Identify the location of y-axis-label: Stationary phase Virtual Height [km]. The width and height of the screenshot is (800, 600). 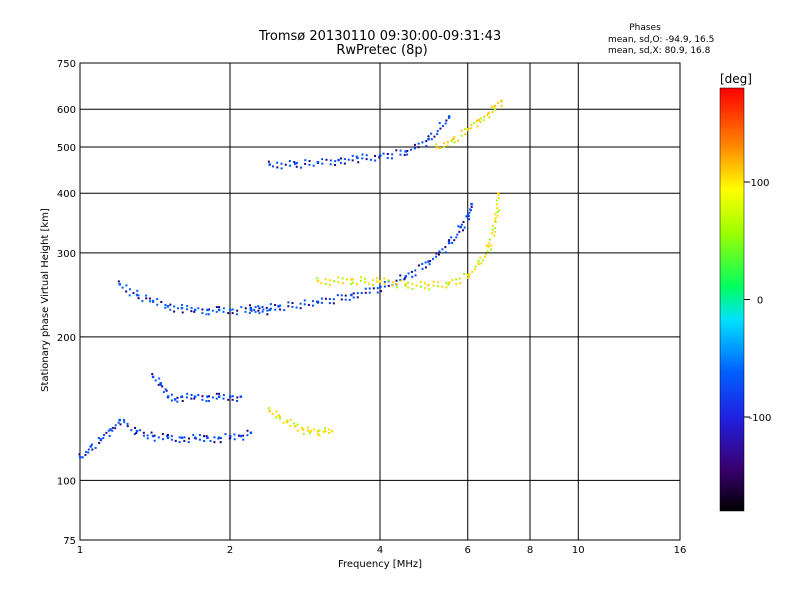
(45, 300).